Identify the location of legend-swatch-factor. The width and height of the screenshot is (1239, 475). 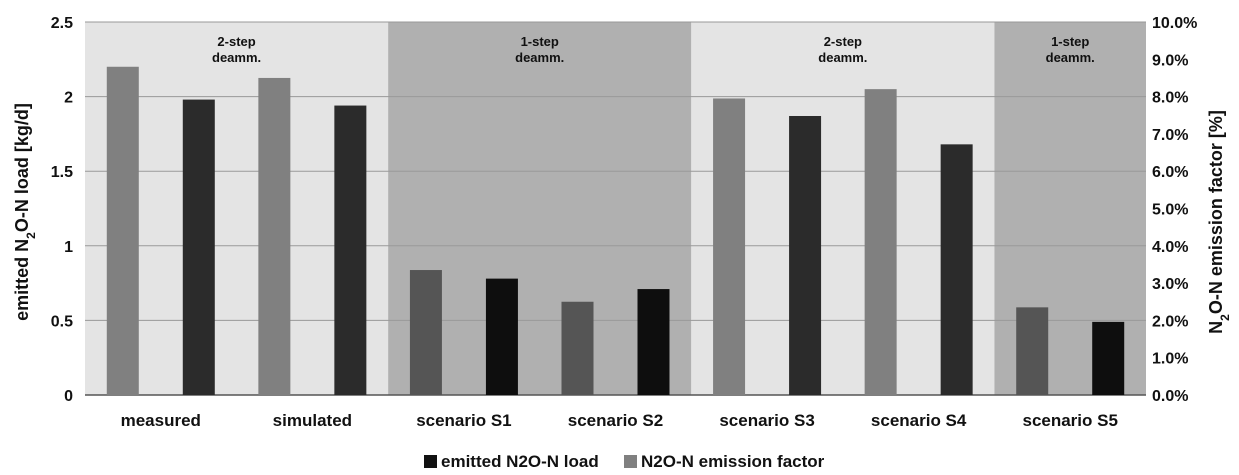
(630, 461).